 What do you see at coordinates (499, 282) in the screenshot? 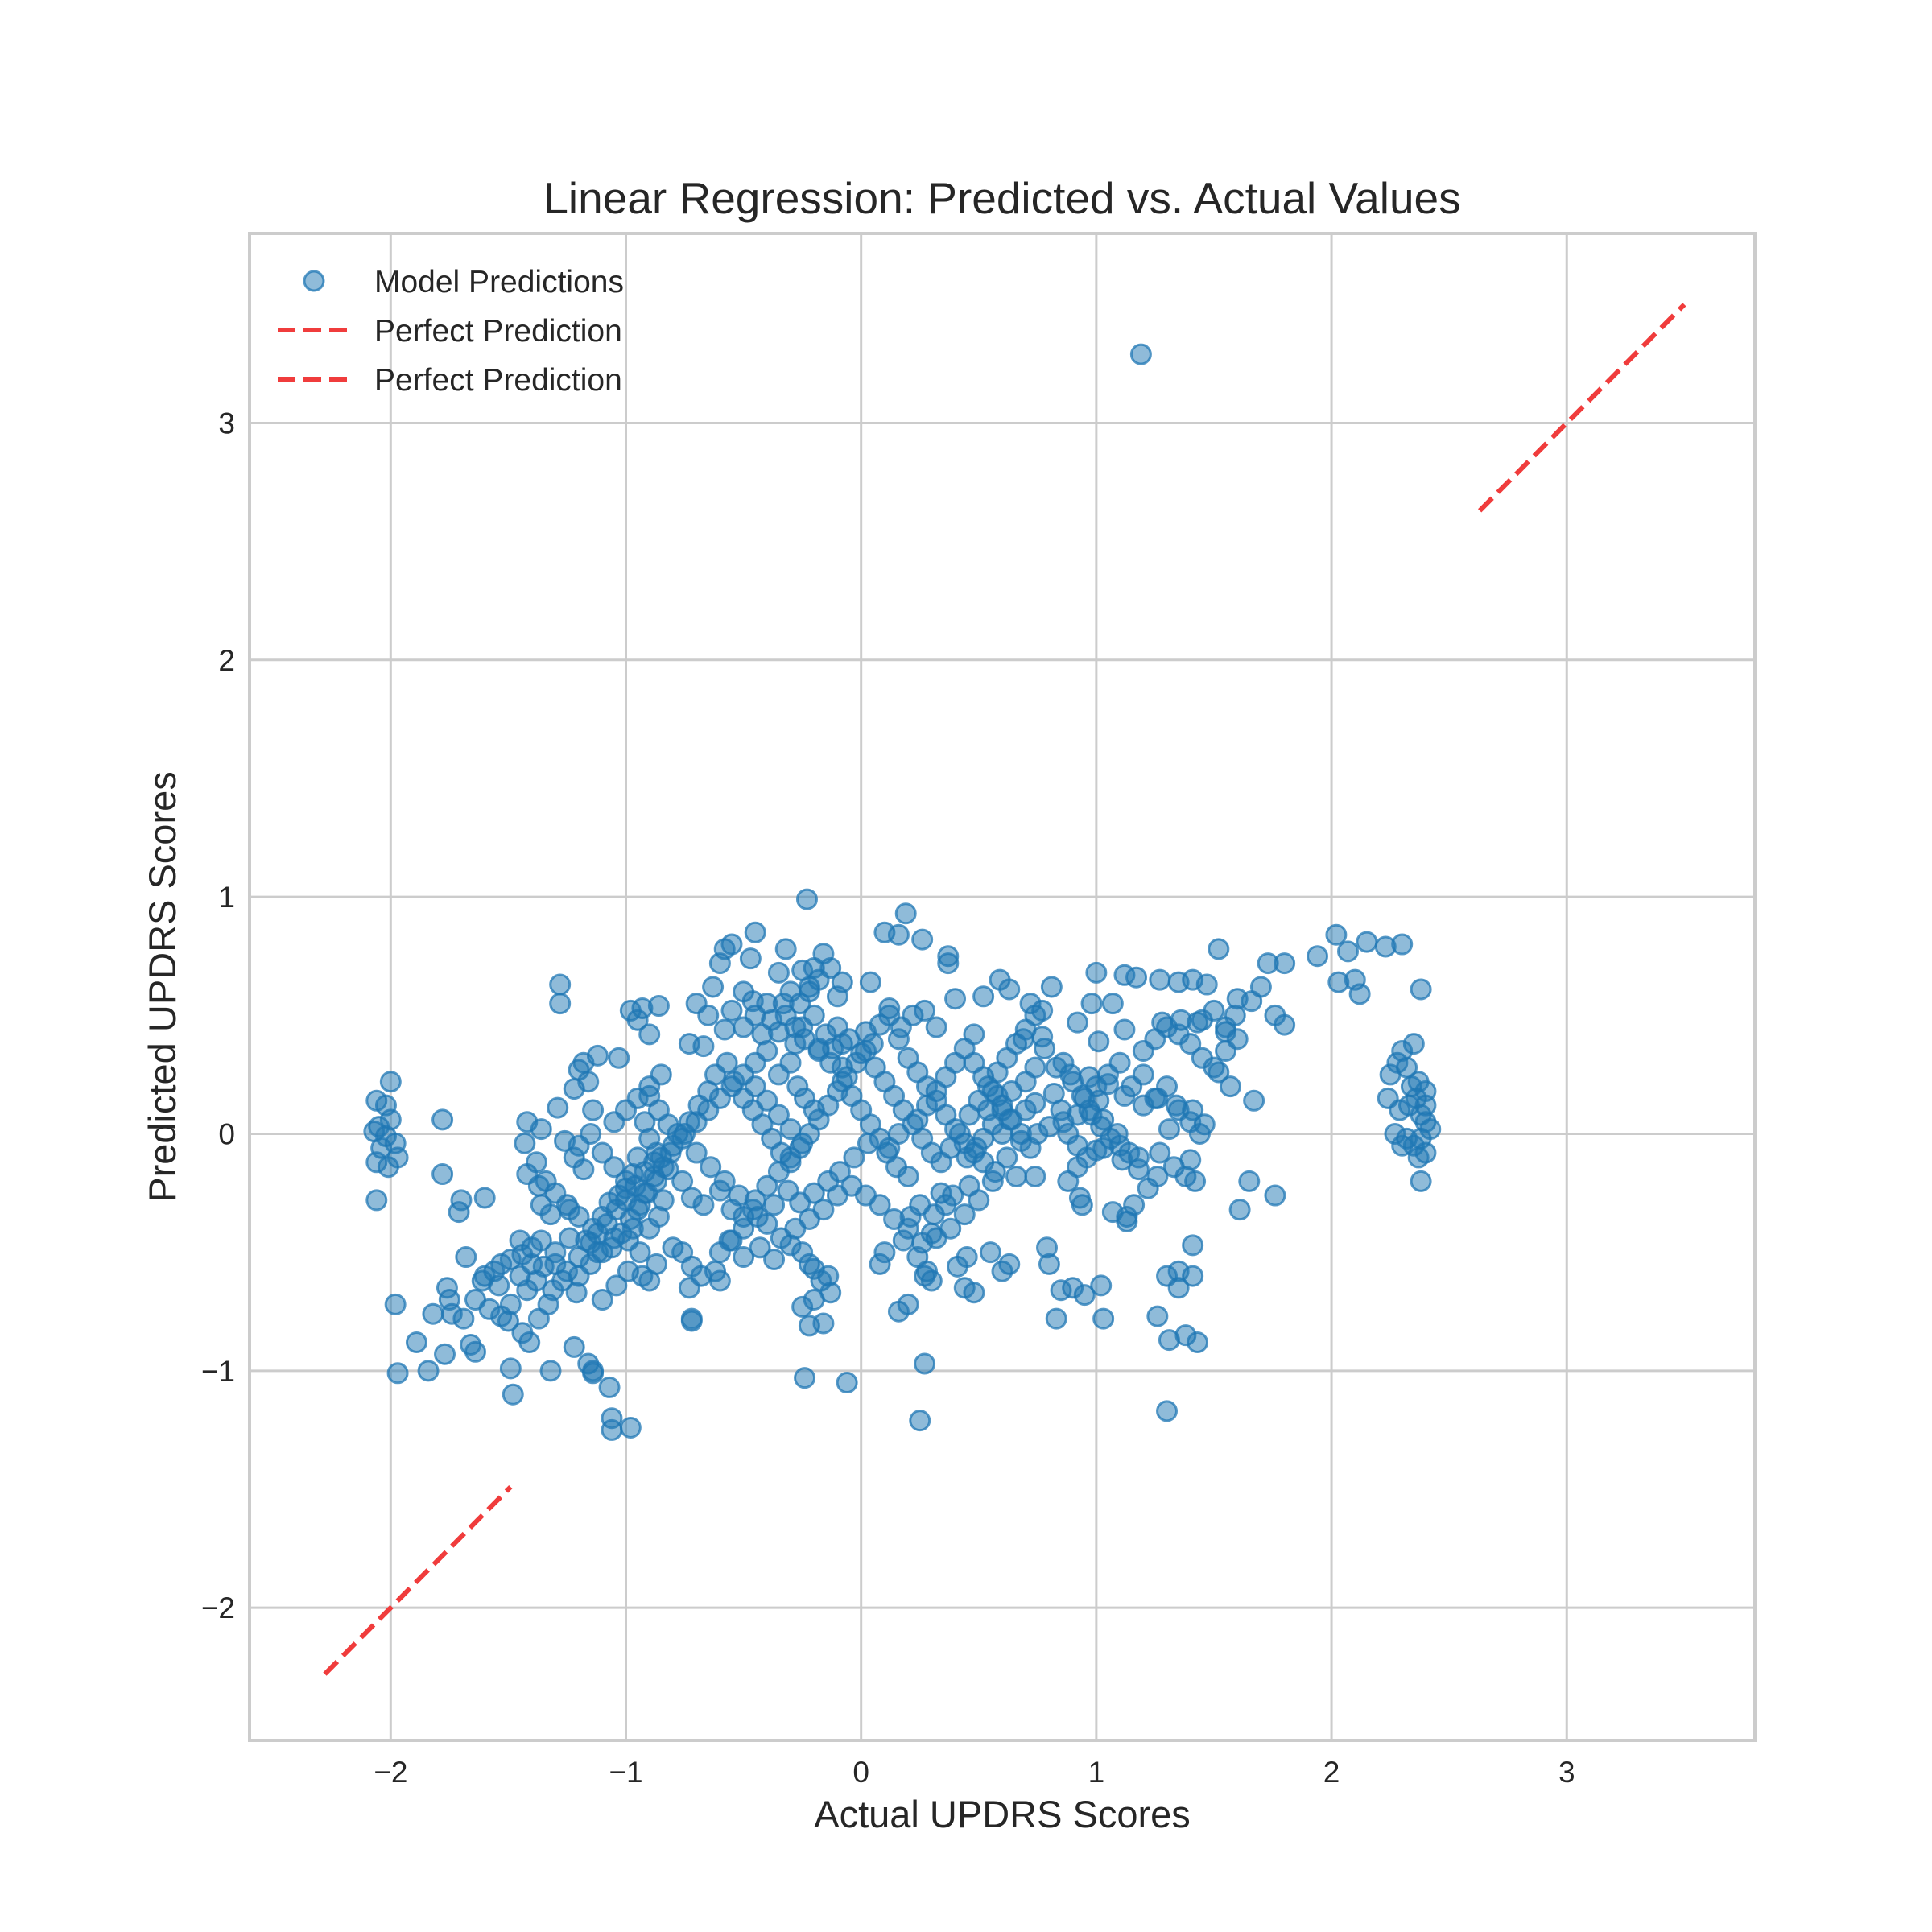
I see `legend-label: Model Predictions` at bounding box center [499, 282].